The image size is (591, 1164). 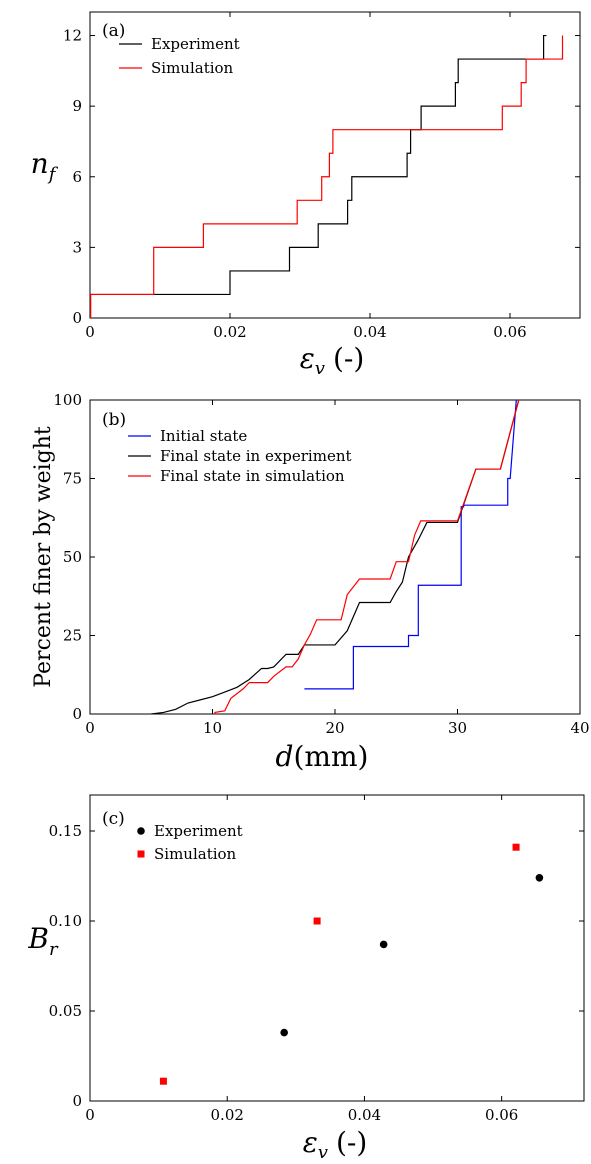 I want to click on y-tick-label: 0.10, so click(x=65, y=921).